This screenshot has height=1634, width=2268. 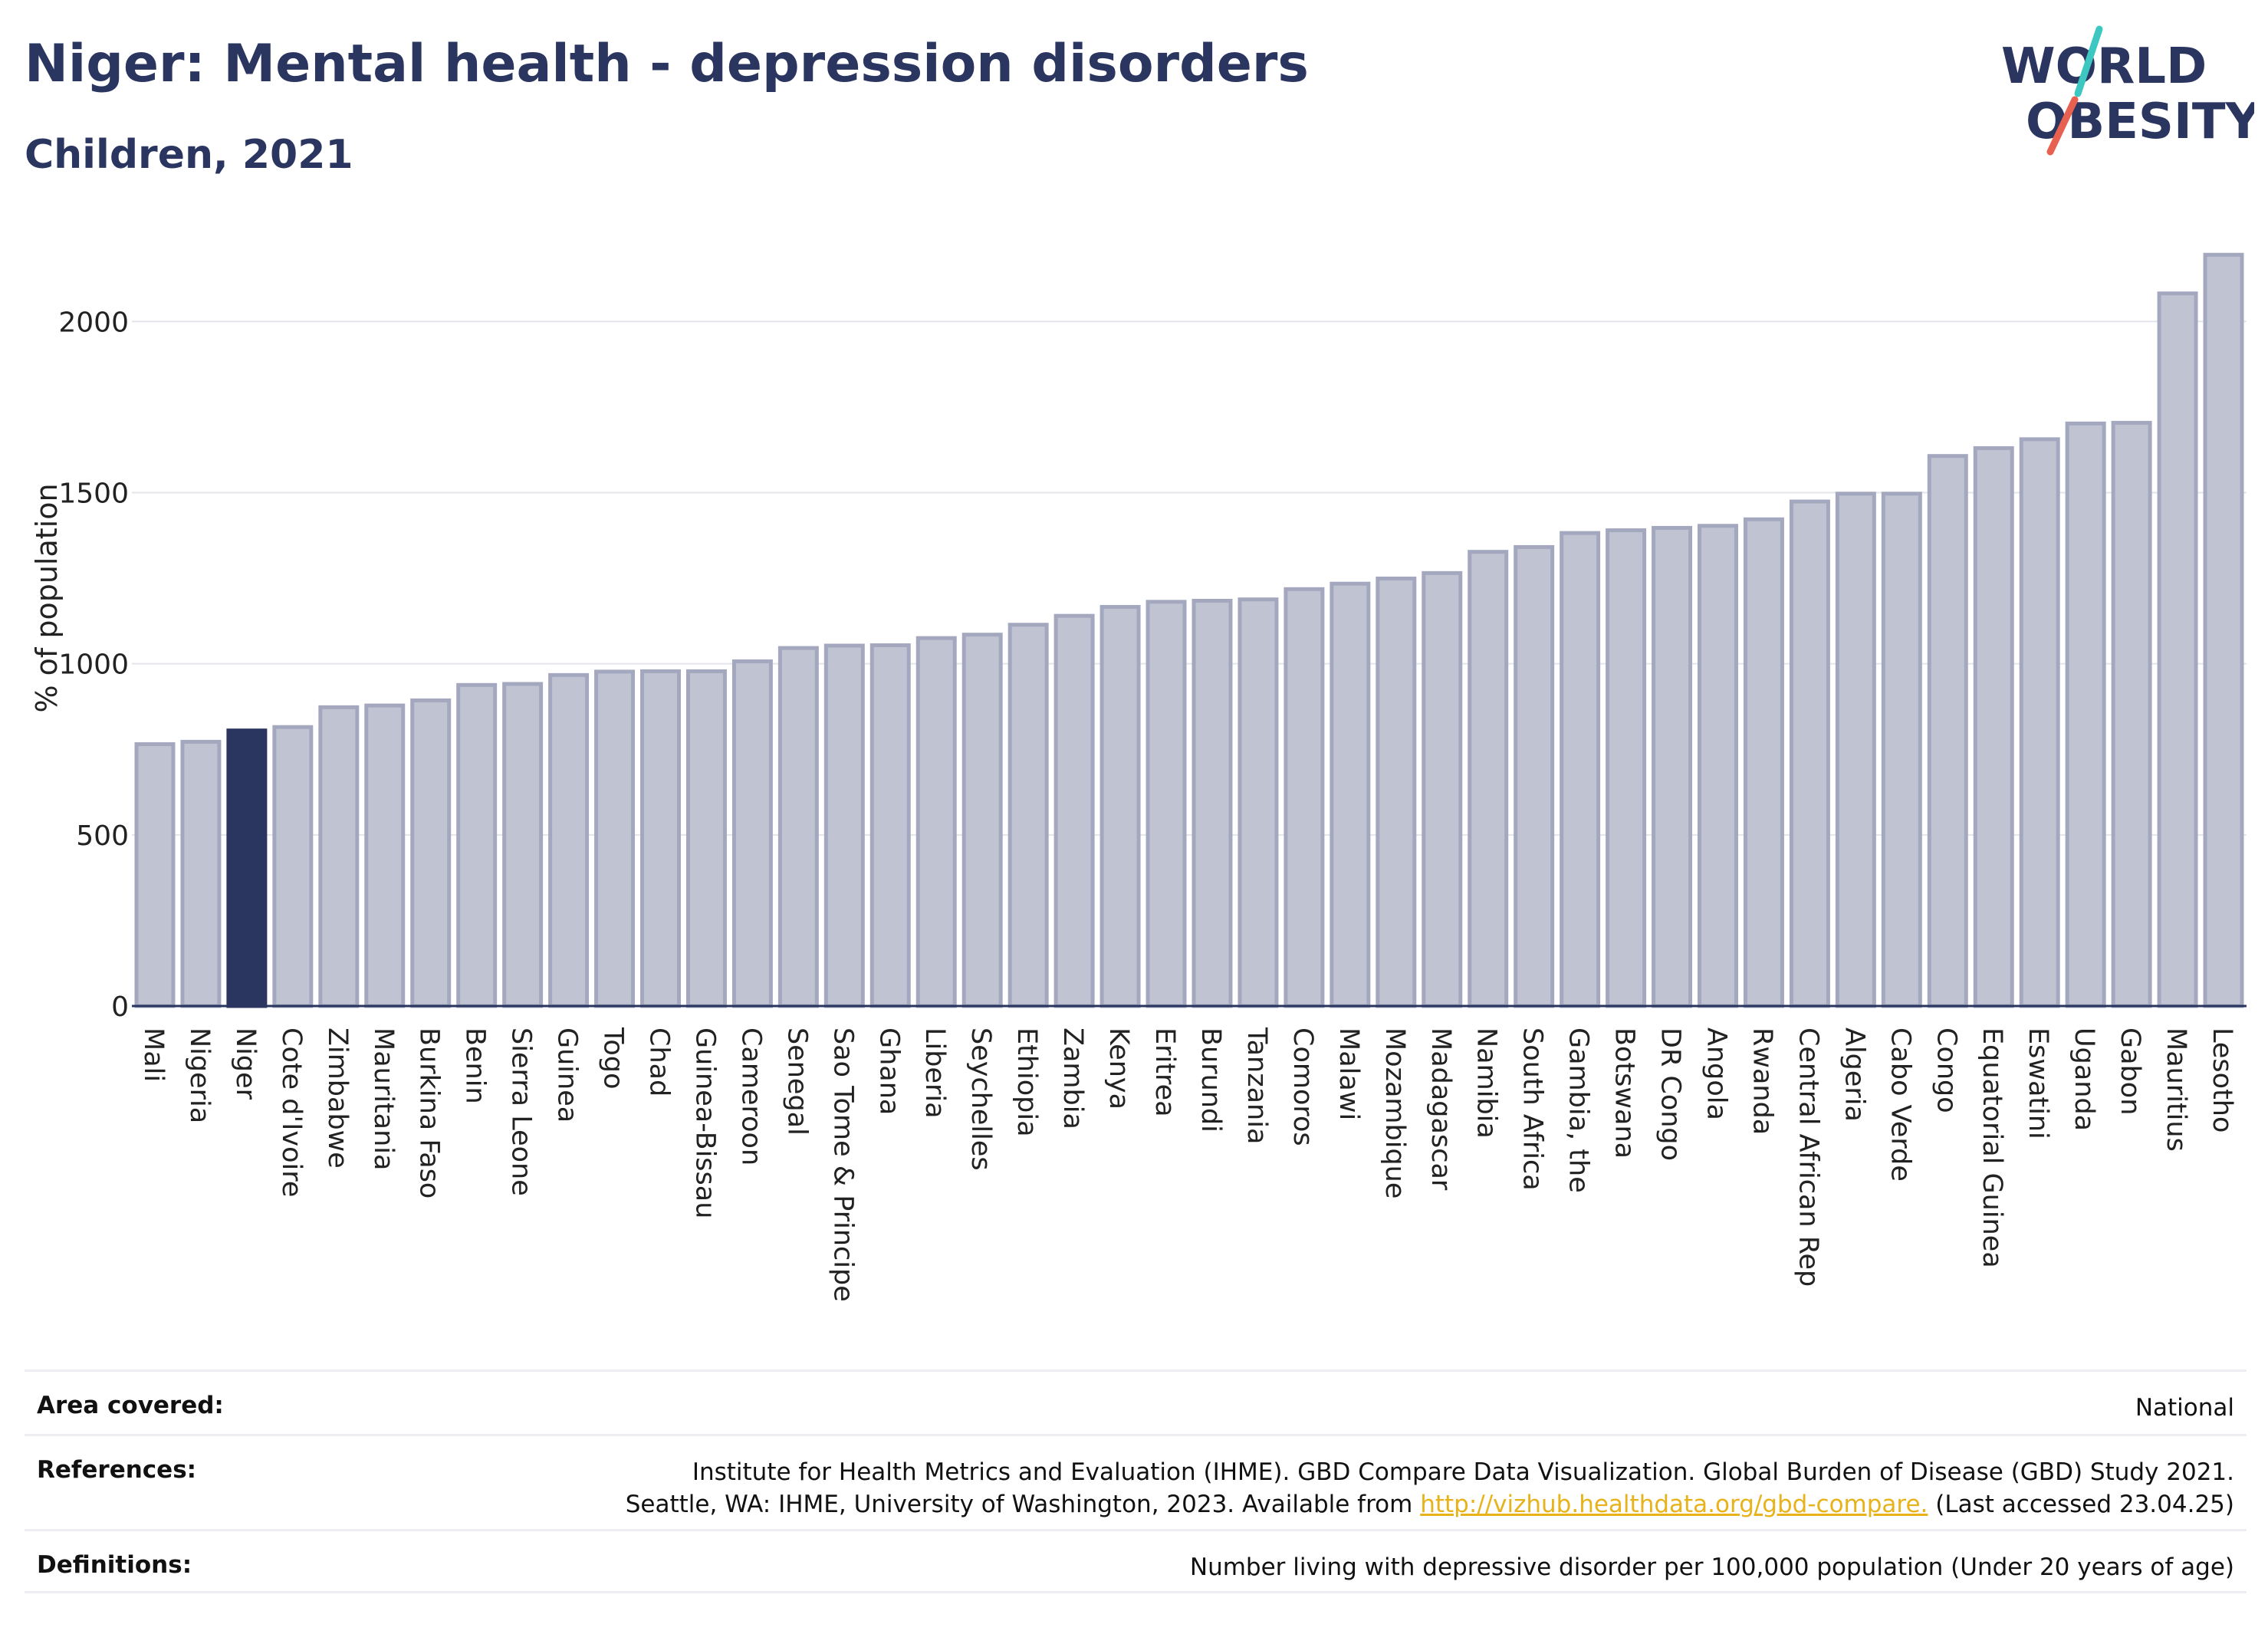 I want to click on x-tick-label: Chad, so click(x=659, y=1062).